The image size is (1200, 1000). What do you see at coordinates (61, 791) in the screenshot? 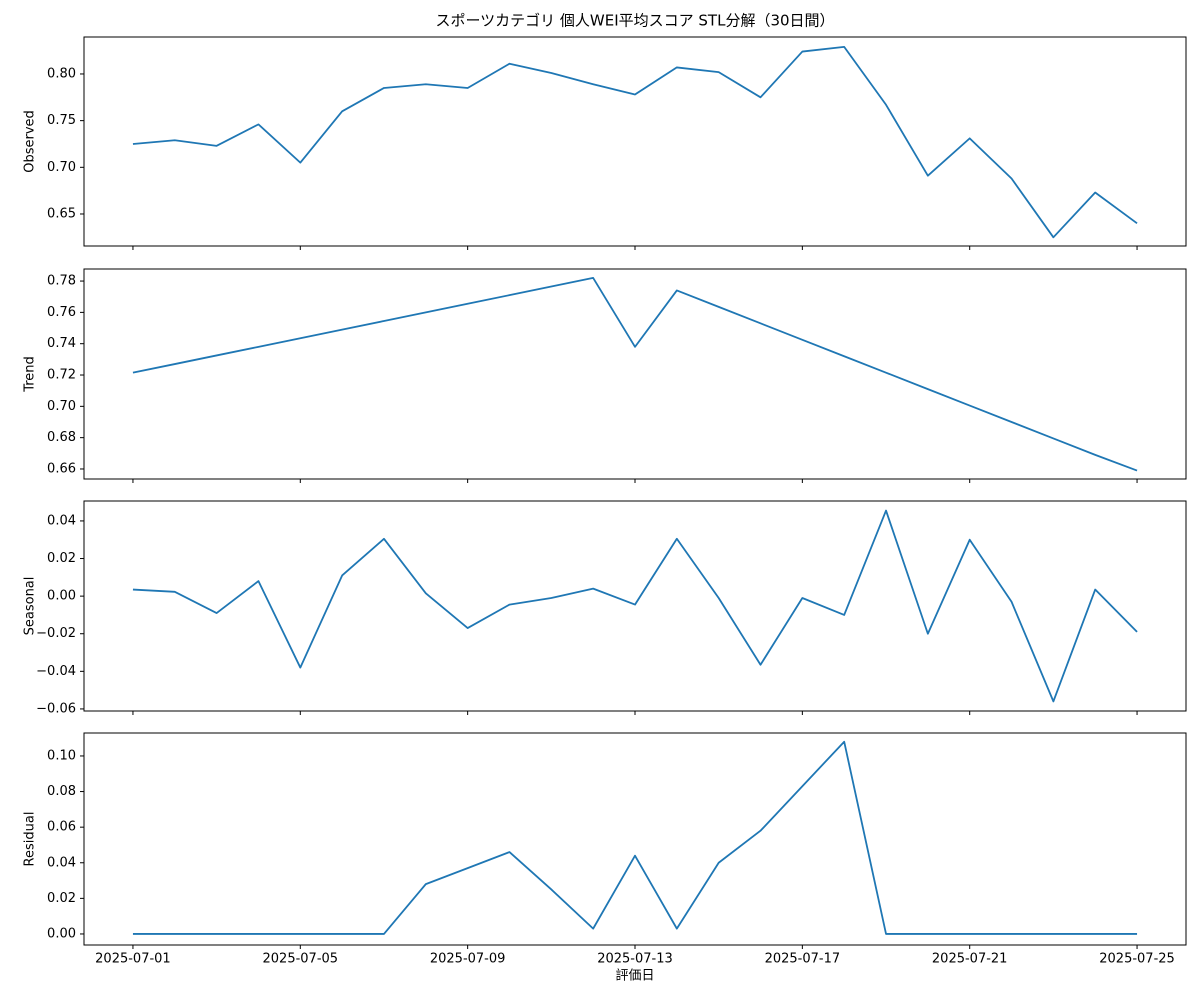
I see `y-tick-label: 0.08` at bounding box center [61, 791].